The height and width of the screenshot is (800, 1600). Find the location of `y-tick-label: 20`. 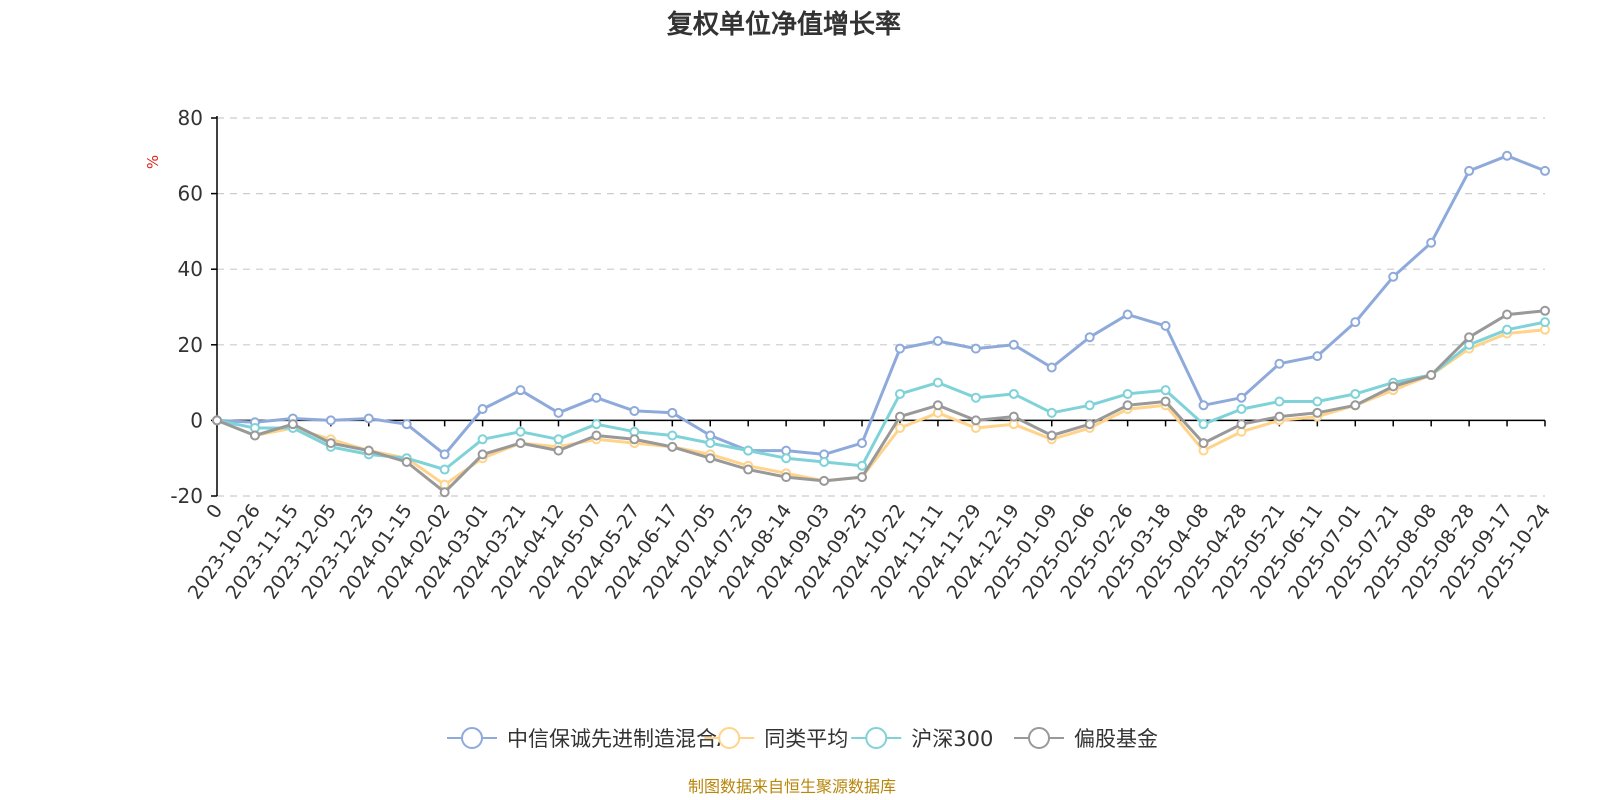

y-tick-label: 20 is located at coordinates (190, 345).